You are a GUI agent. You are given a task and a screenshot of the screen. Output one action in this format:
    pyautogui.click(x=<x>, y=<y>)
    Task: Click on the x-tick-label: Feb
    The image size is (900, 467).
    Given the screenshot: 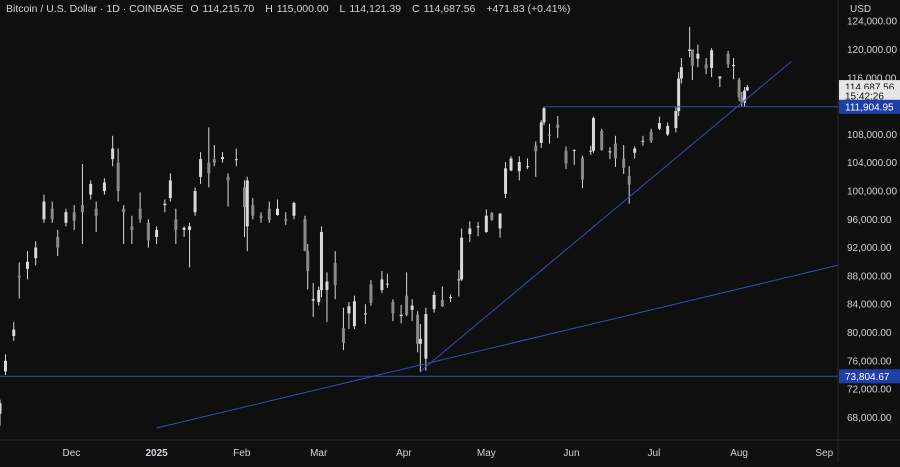 What is the action you would take?
    pyautogui.click(x=242, y=453)
    